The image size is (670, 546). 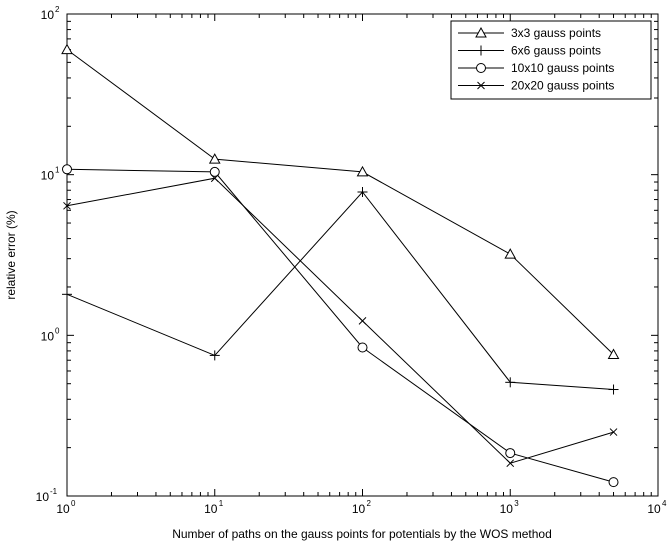 What do you see at coordinates (562, 86) in the screenshot?
I see `legend-label: 20x20 gauss points` at bounding box center [562, 86].